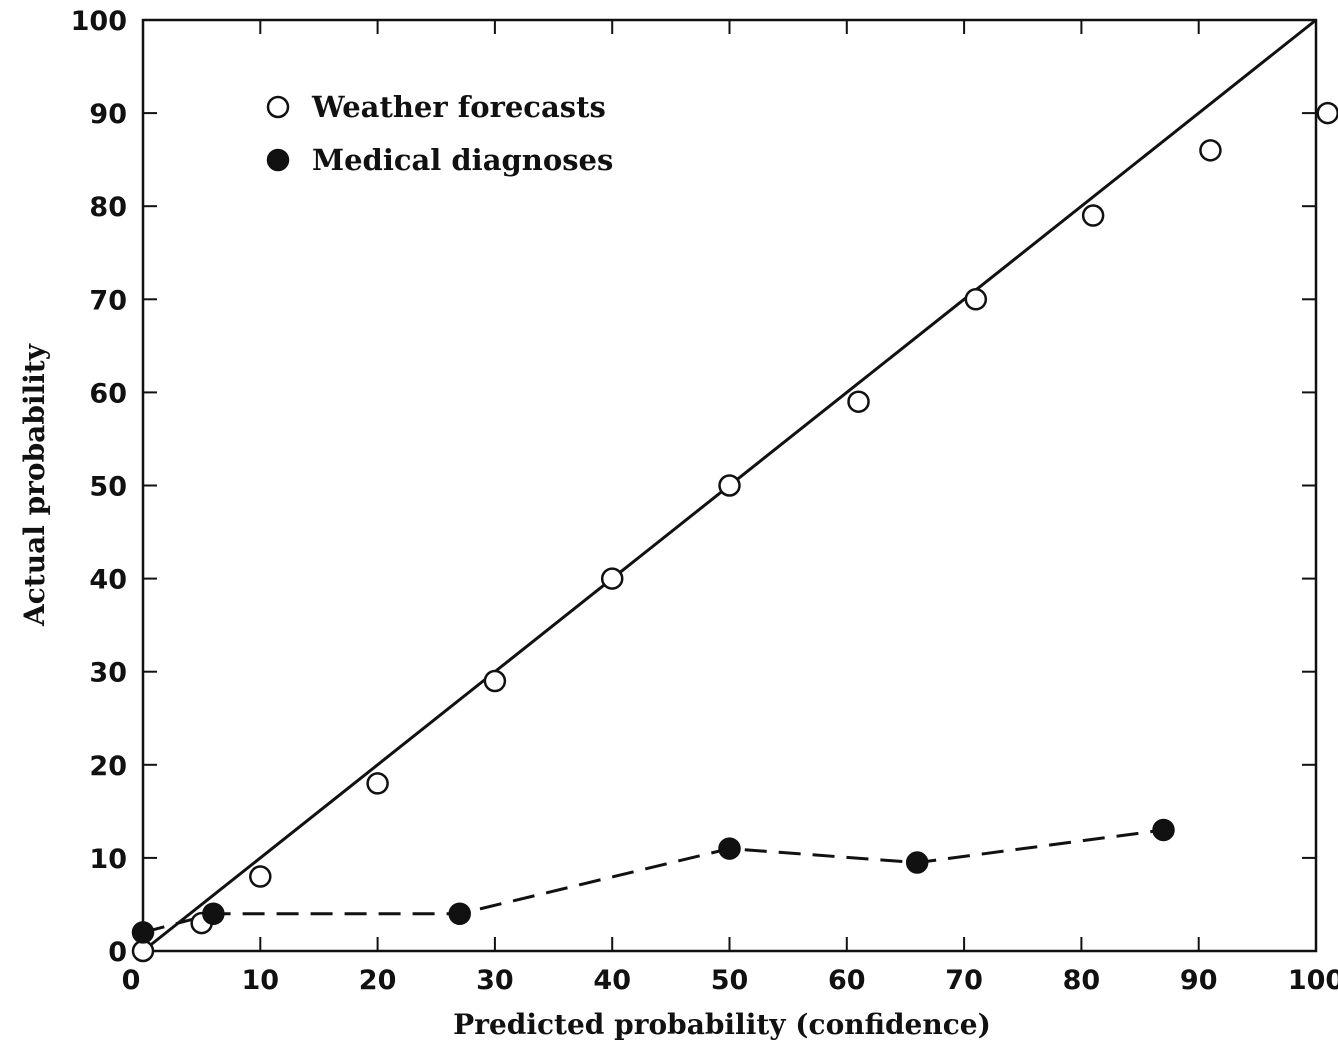 The height and width of the screenshot is (1046, 1338). What do you see at coordinates (653, 881) in the screenshot?
I see `medical-diagnoses-dashed-line` at bounding box center [653, 881].